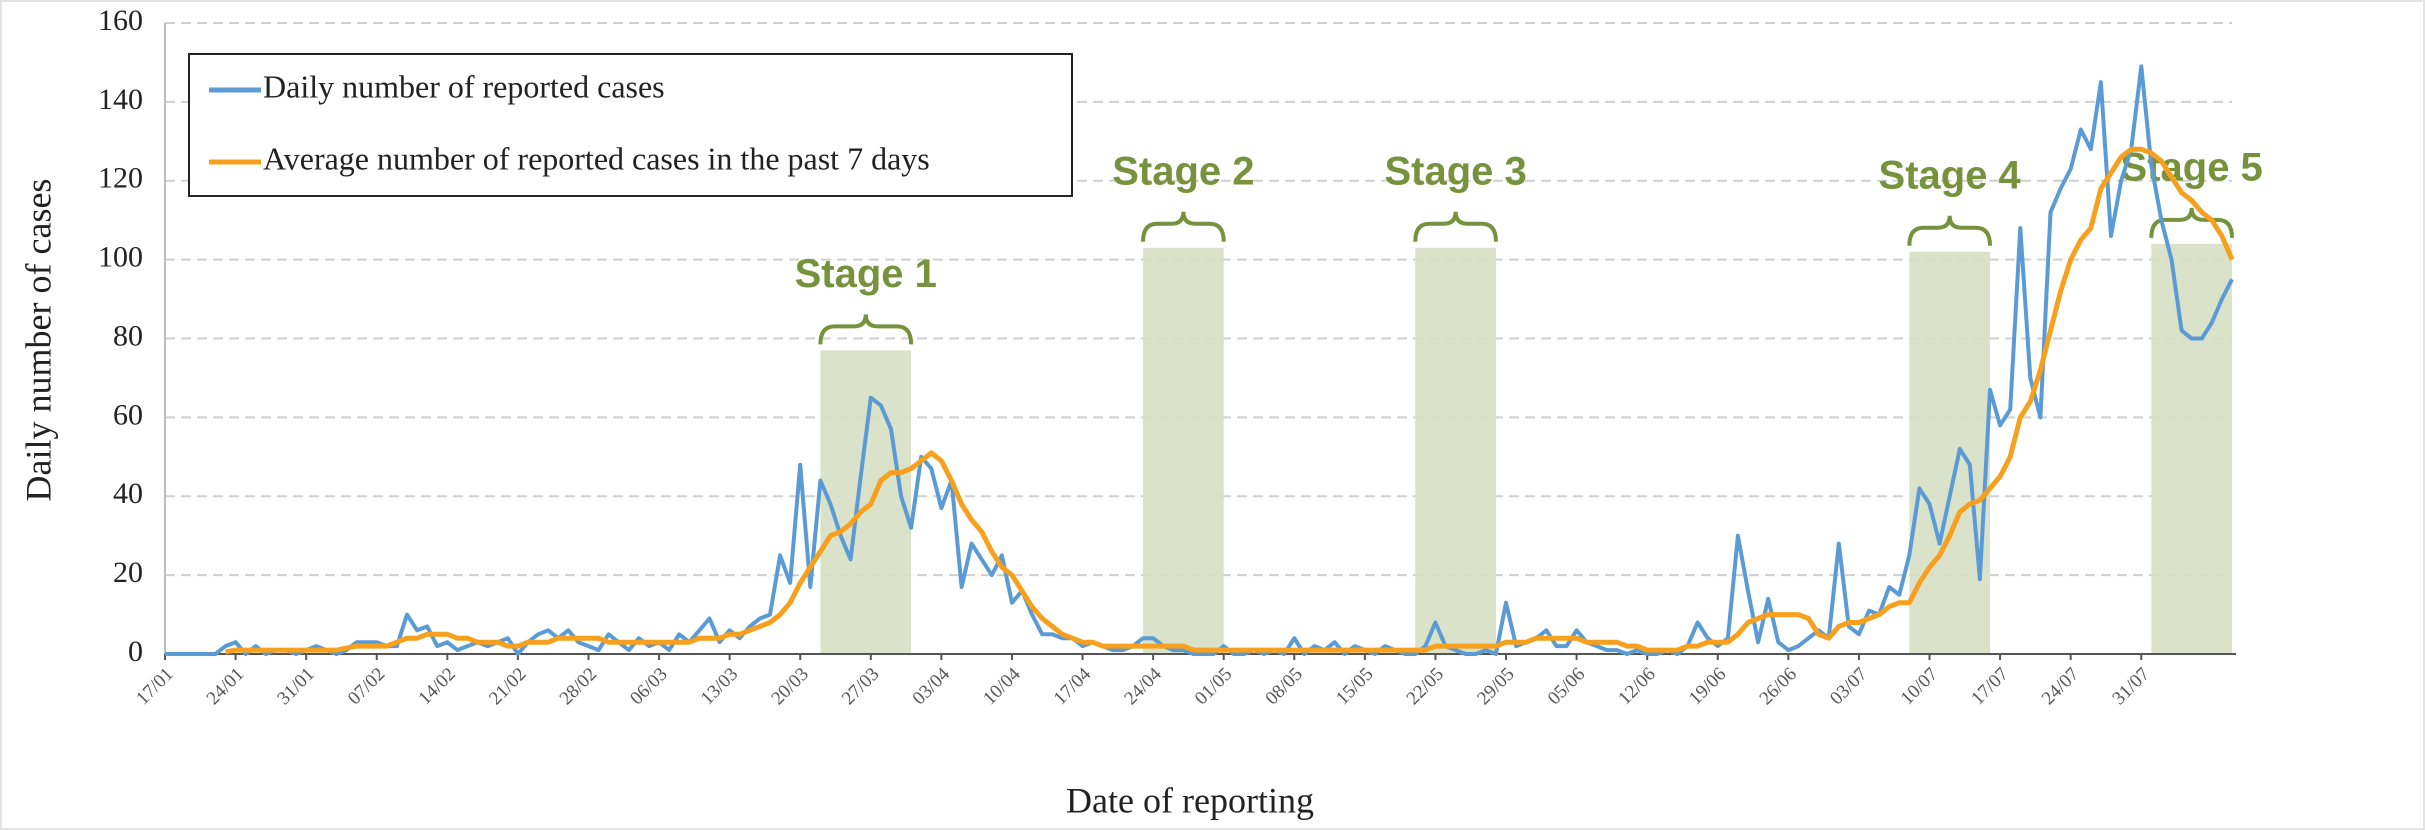 Image resolution: width=2425 pixels, height=830 pixels. I want to click on y-tick-label: 160, so click(120, 20).